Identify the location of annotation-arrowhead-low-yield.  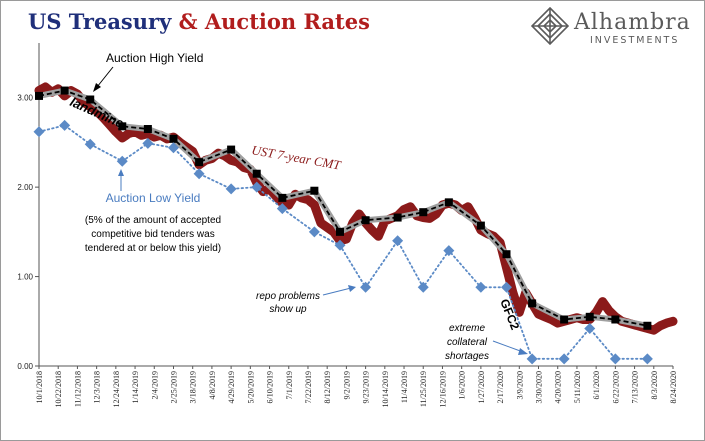
(121, 172).